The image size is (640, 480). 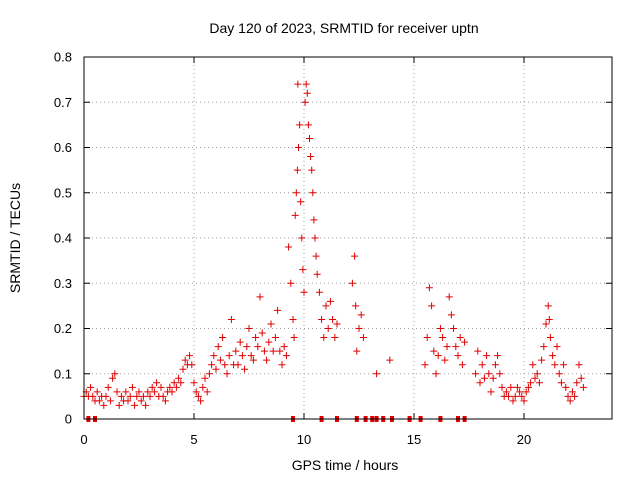 I want to click on y-tick-label: 0.7, so click(x=63, y=102).